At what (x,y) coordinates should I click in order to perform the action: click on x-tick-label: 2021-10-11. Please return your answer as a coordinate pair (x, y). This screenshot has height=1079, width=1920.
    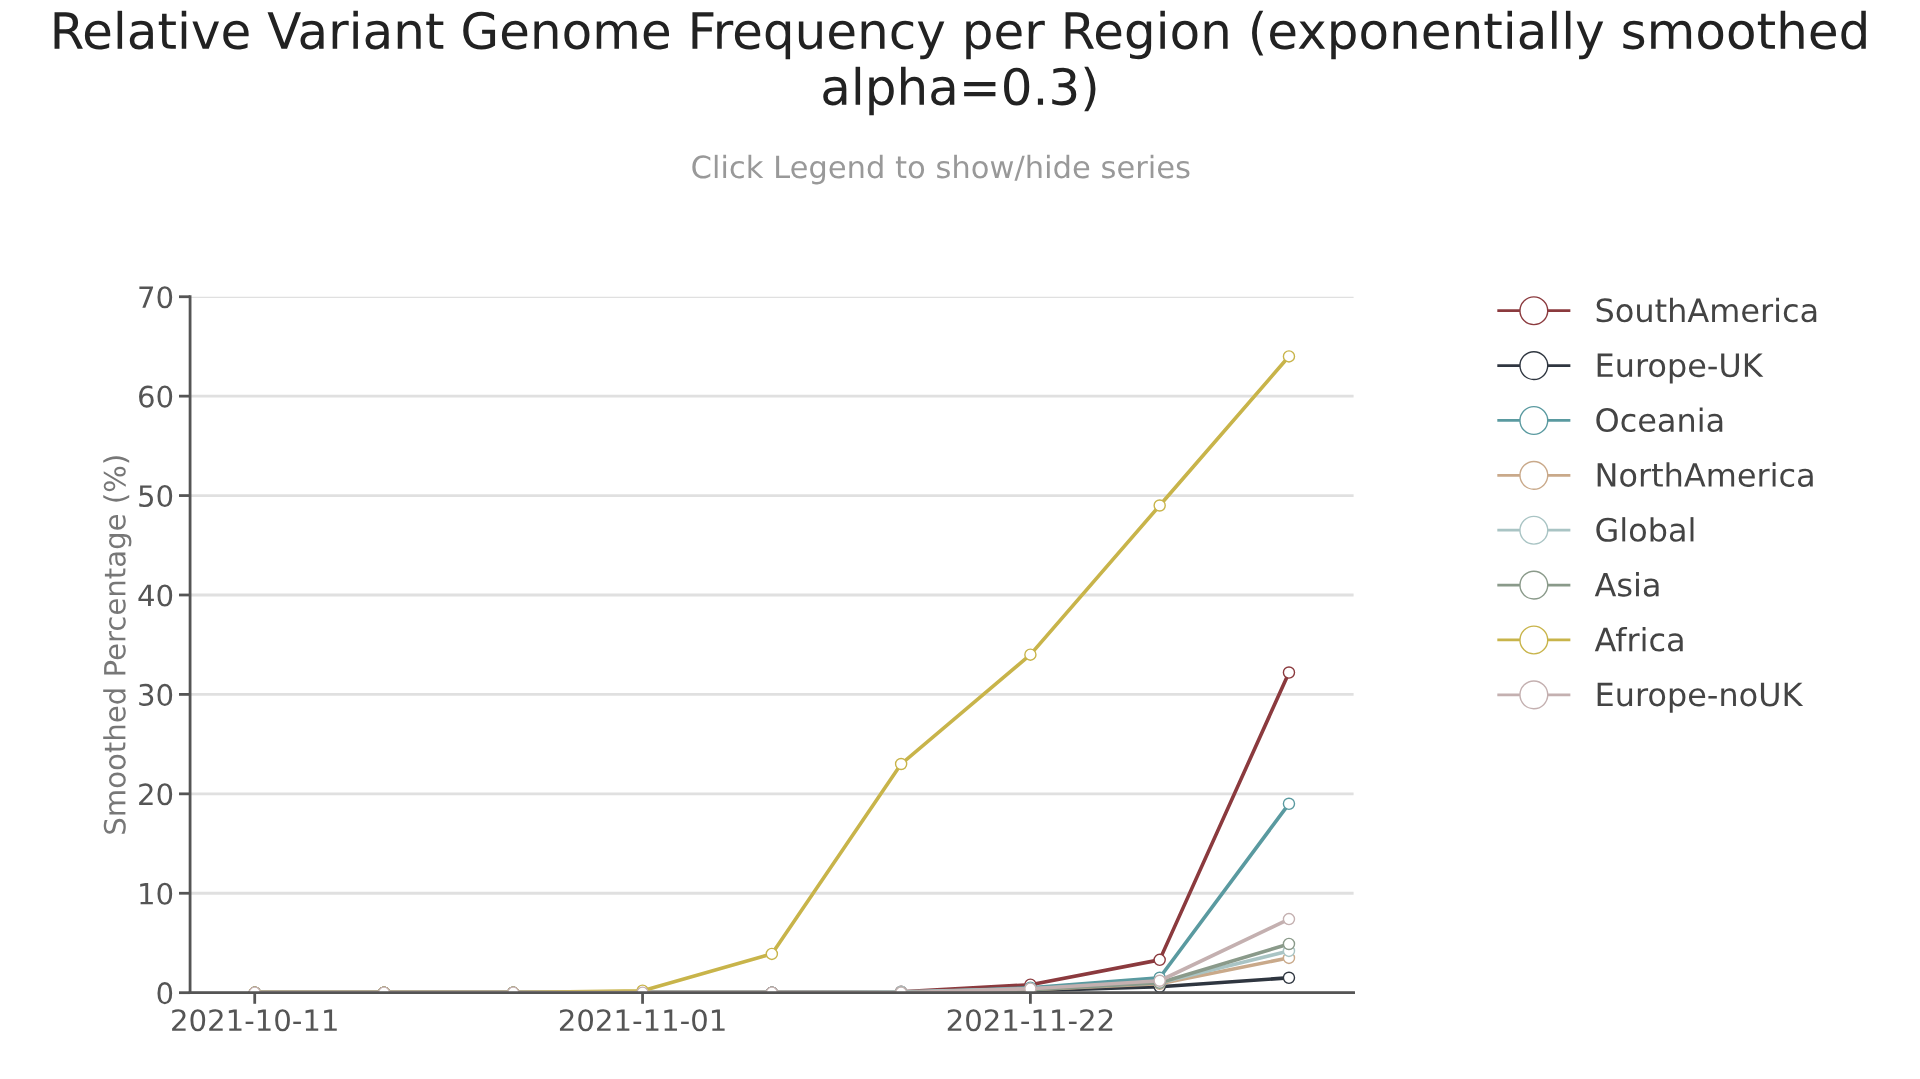
    Looking at the image, I should click on (254, 1020).